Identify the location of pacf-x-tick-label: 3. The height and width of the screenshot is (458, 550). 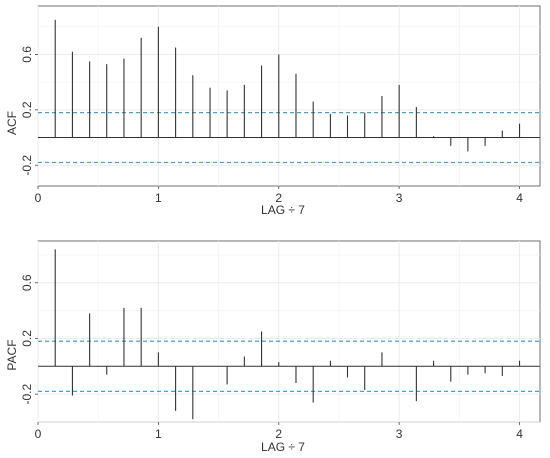
(399, 434).